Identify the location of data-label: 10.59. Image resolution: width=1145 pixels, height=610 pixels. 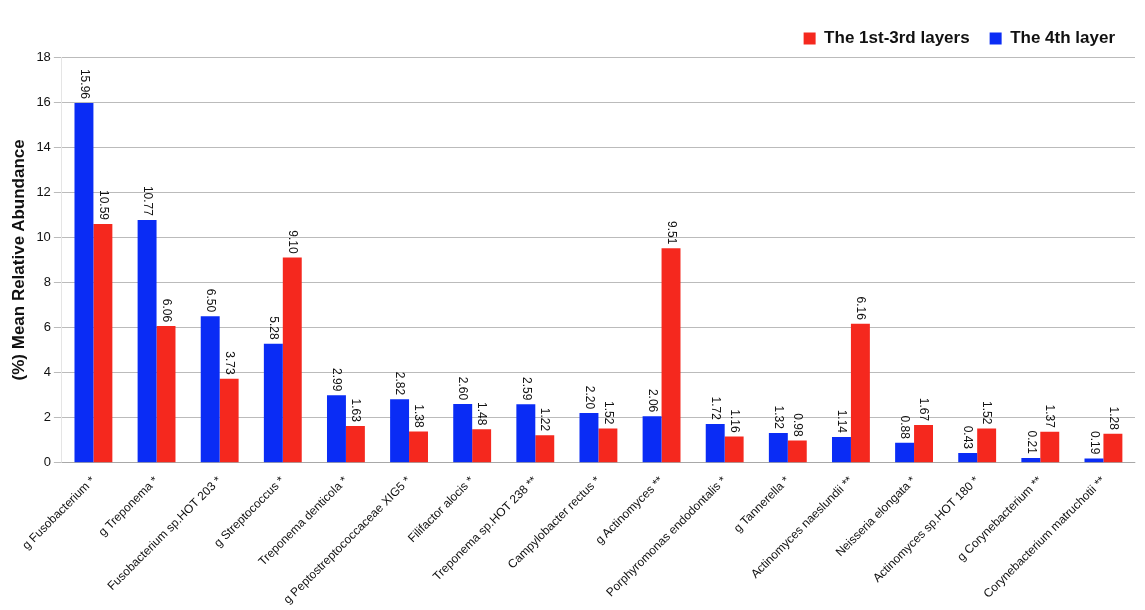
(103, 205).